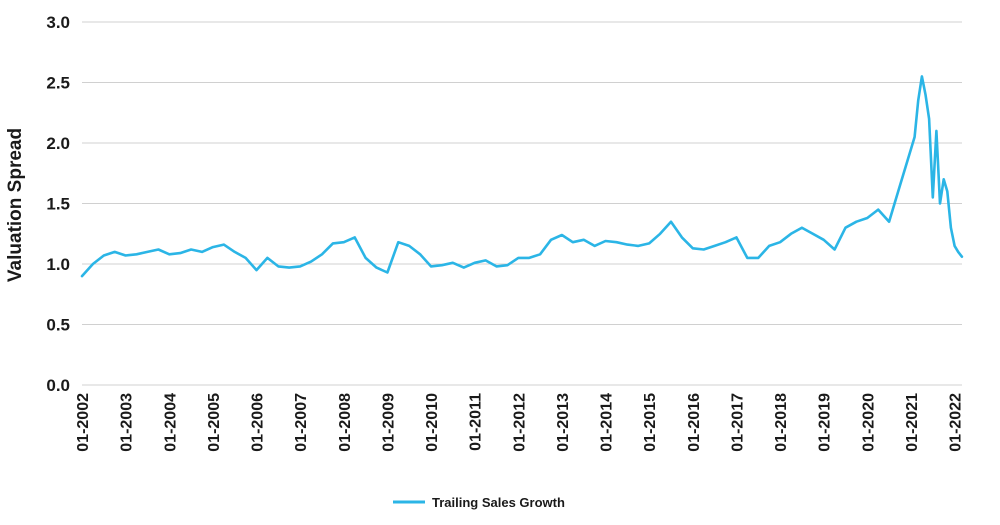 This screenshot has width=1000, height=525. I want to click on y-tick-label: 1.5, so click(58, 204).